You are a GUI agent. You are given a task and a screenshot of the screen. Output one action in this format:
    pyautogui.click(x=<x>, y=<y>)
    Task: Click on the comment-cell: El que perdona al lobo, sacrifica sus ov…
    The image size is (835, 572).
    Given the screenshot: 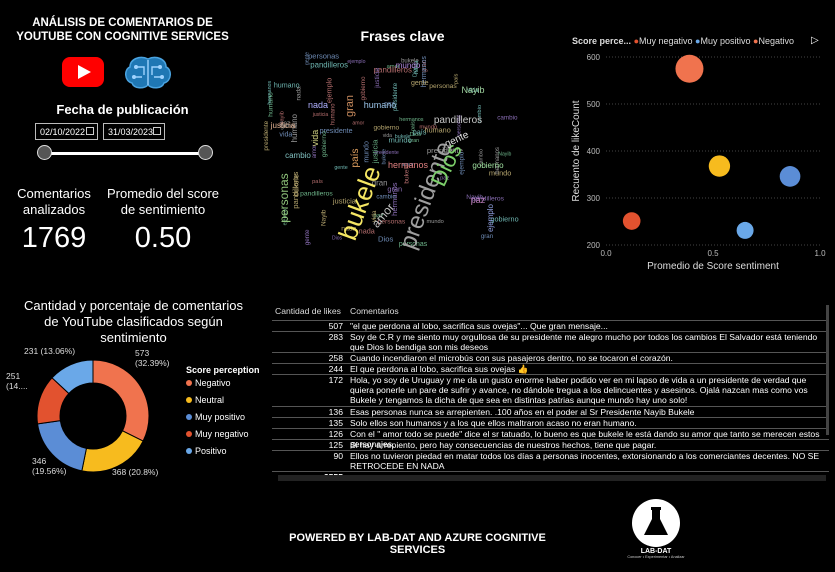 What is the action you would take?
    pyautogui.click(x=439, y=369)
    